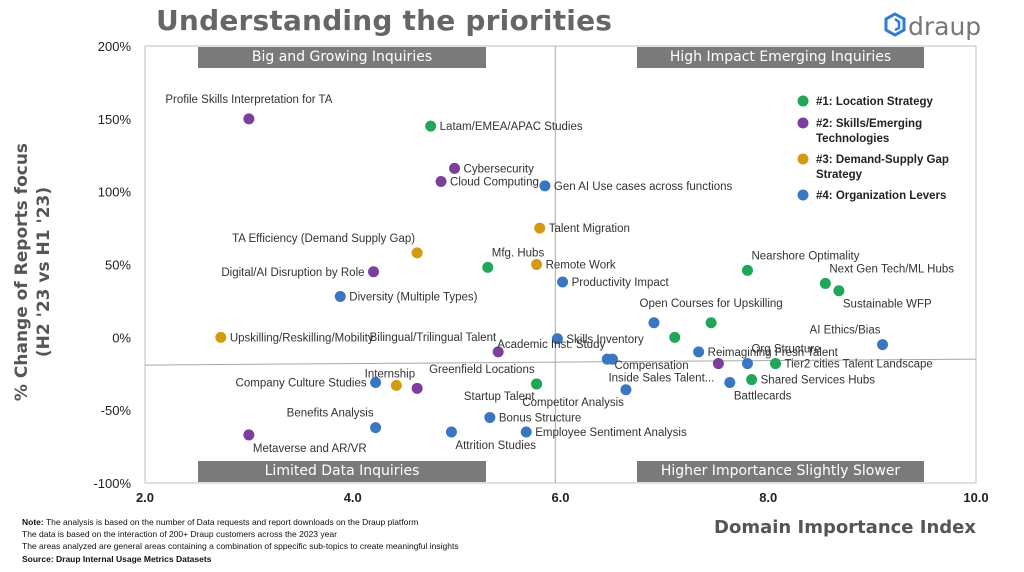 This screenshot has width=1024, height=572. What do you see at coordinates (115, 46) in the screenshot?
I see `y-tick-label: 200%` at bounding box center [115, 46].